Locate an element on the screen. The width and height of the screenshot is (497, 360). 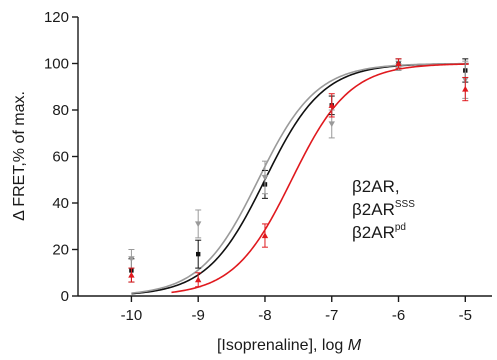
x-tick-label: -5 is located at coordinates (465, 315).